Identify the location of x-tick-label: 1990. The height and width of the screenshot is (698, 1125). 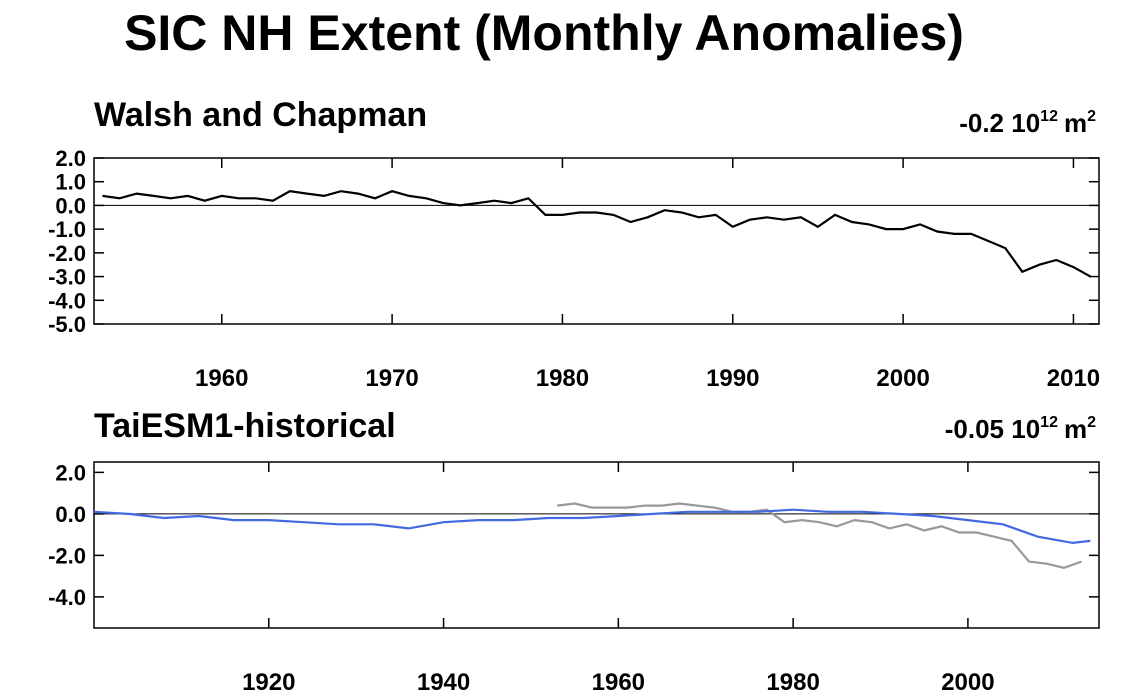
(732, 378).